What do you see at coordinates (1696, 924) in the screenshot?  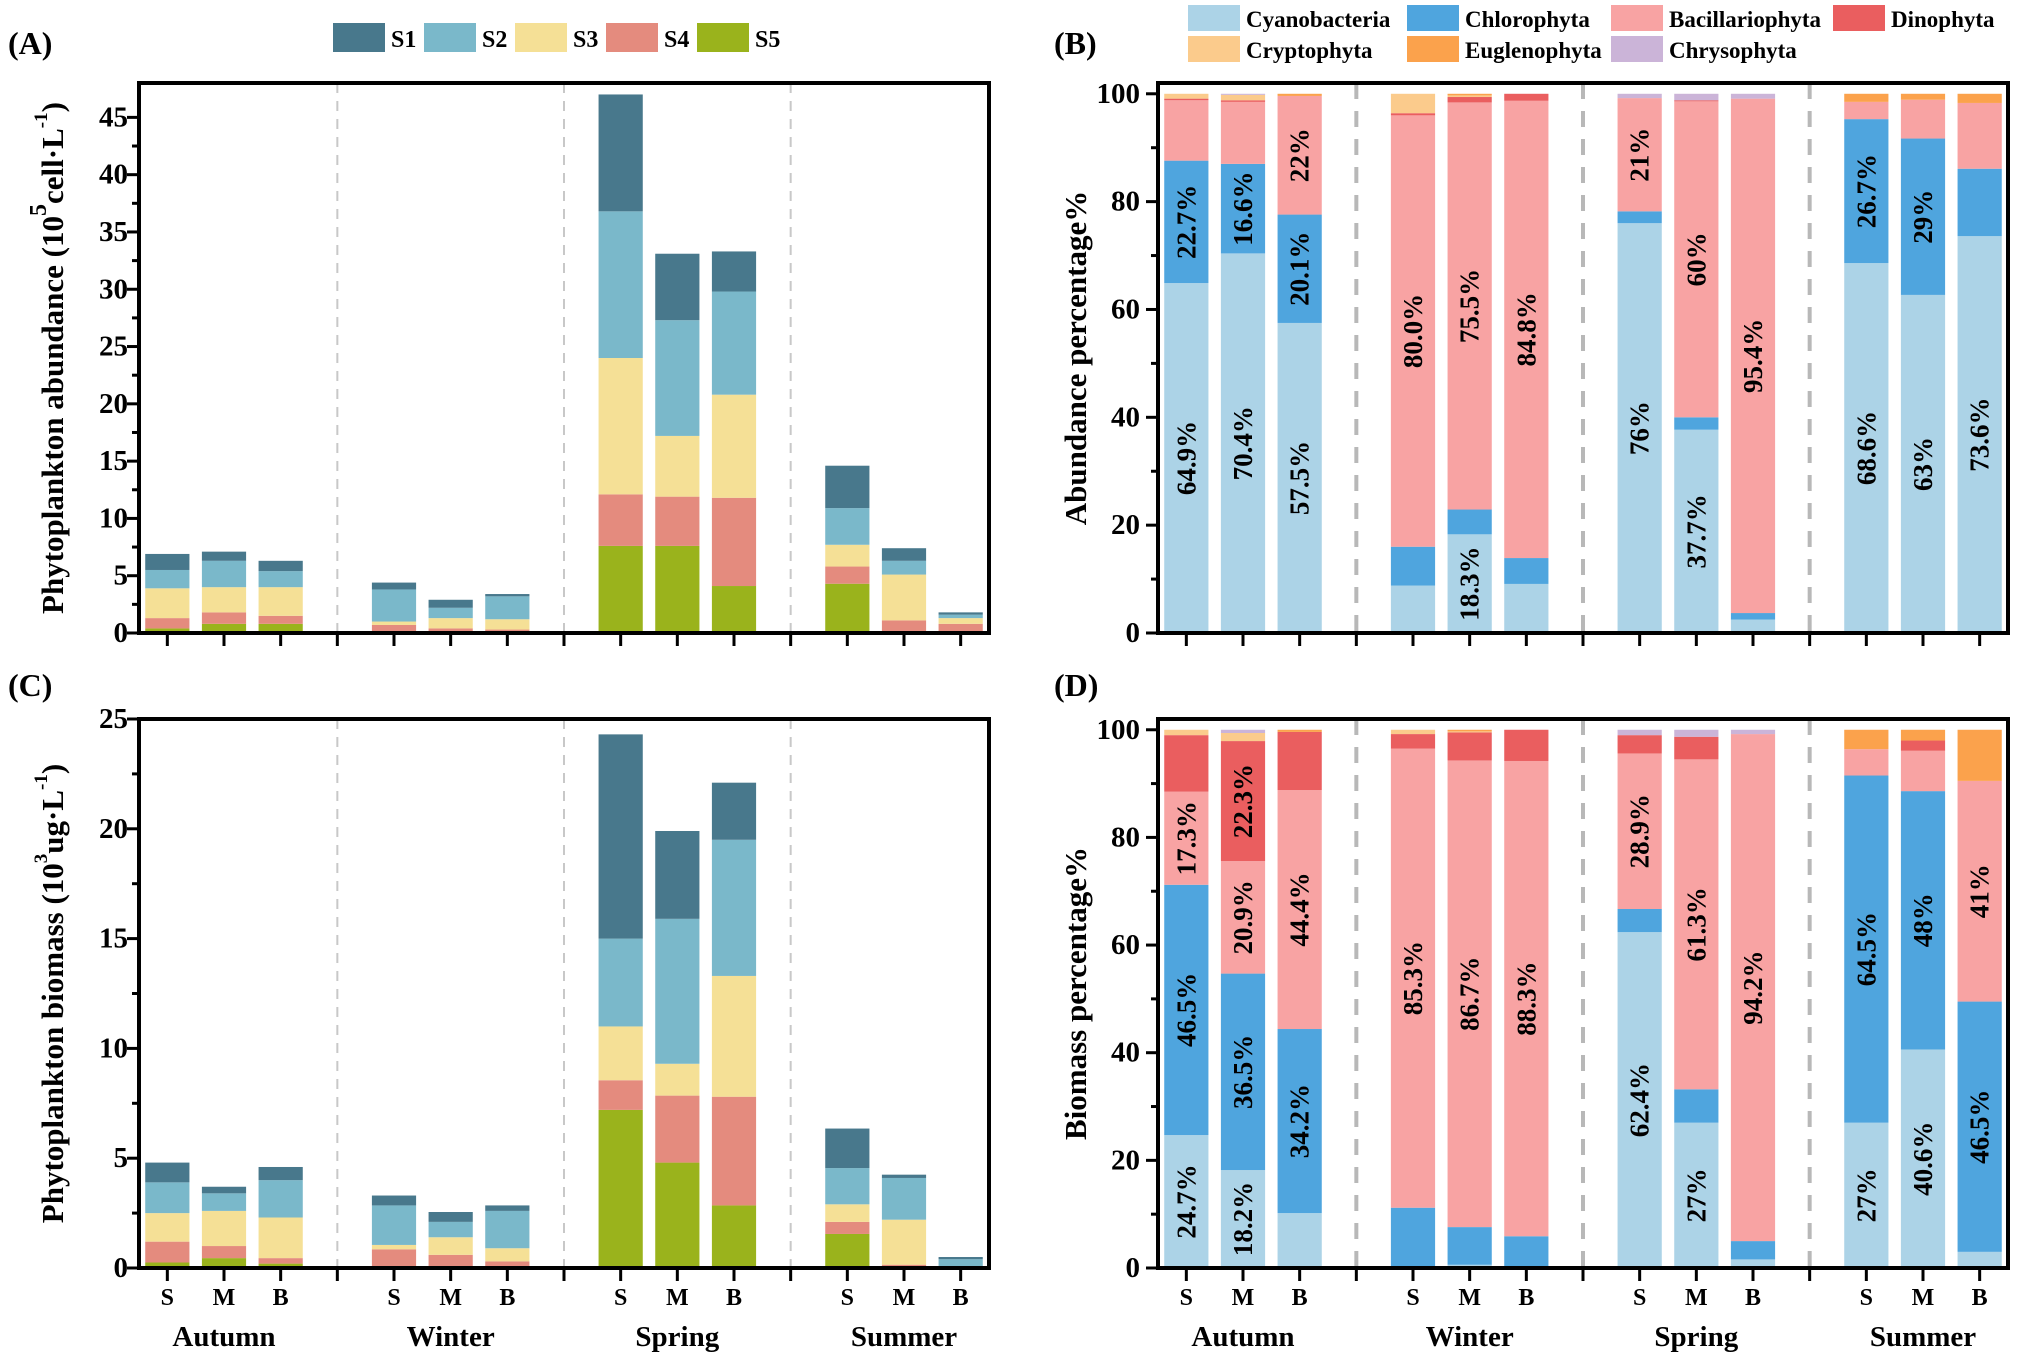 I see `data-label: 61.3%` at bounding box center [1696, 924].